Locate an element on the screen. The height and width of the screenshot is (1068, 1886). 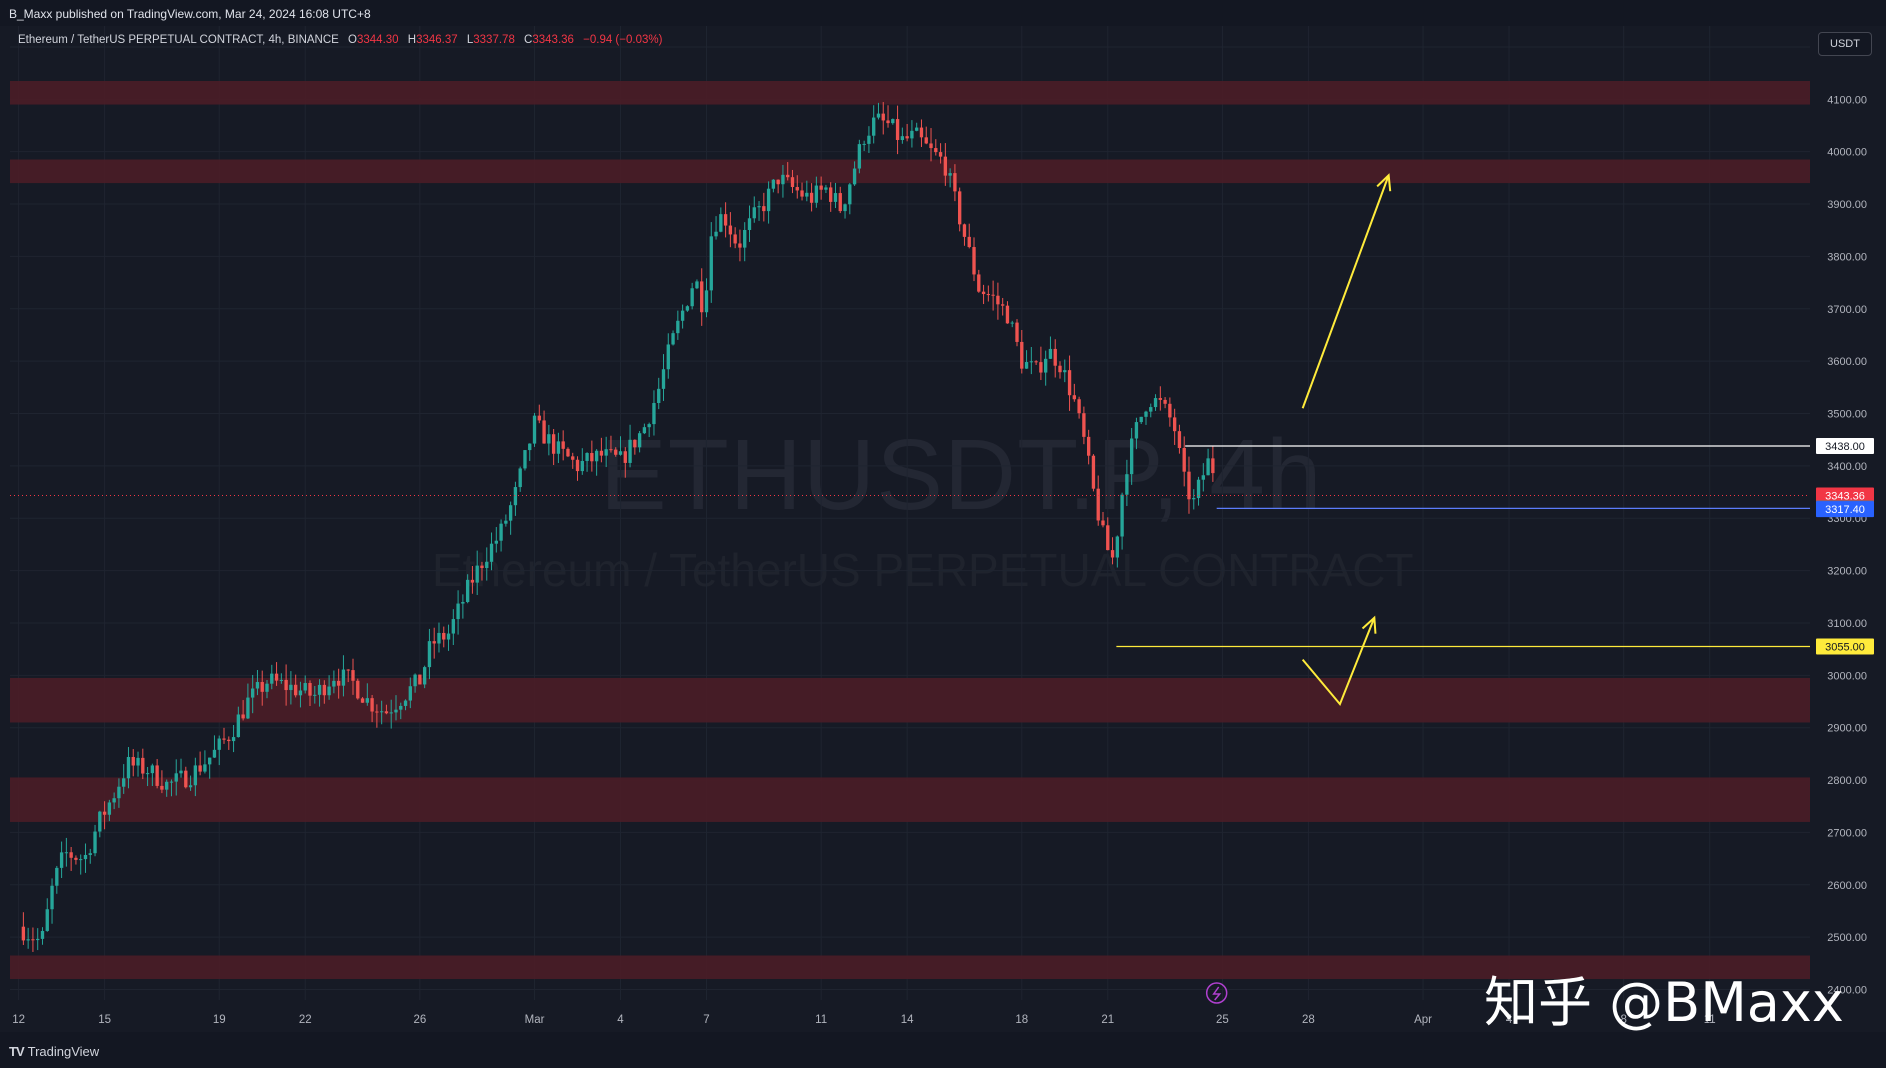
y-tick-label: 2400.00 is located at coordinates (1847, 991).